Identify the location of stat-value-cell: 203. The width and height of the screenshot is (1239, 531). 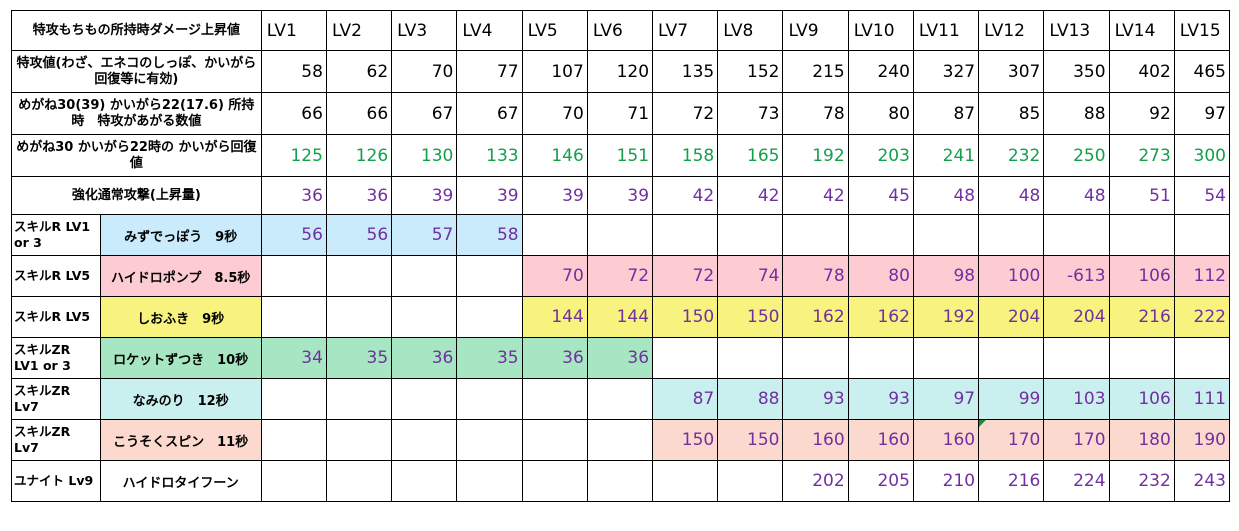
(880, 155).